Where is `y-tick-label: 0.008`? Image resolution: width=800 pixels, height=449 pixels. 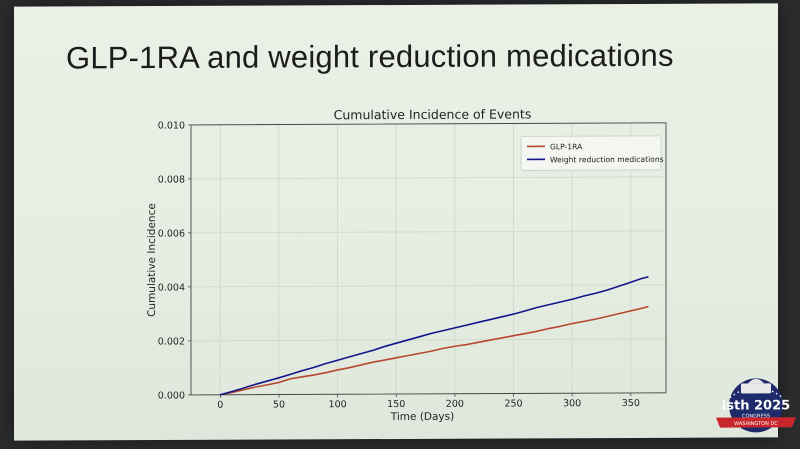
y-tick-label: 0.008 is located at coordinates (171, 179).